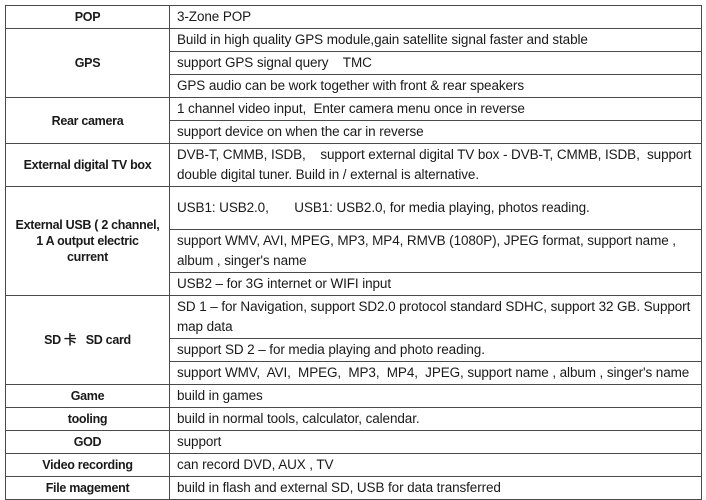  Describe the element at coordinates (435, 465) in the screenshot. I see `detail-cell-video-recording: can record DVD, AUX , TV` at that location.